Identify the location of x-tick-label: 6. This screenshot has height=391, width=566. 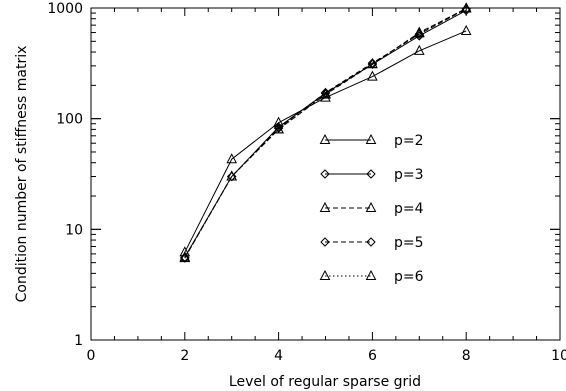
(372, 356).